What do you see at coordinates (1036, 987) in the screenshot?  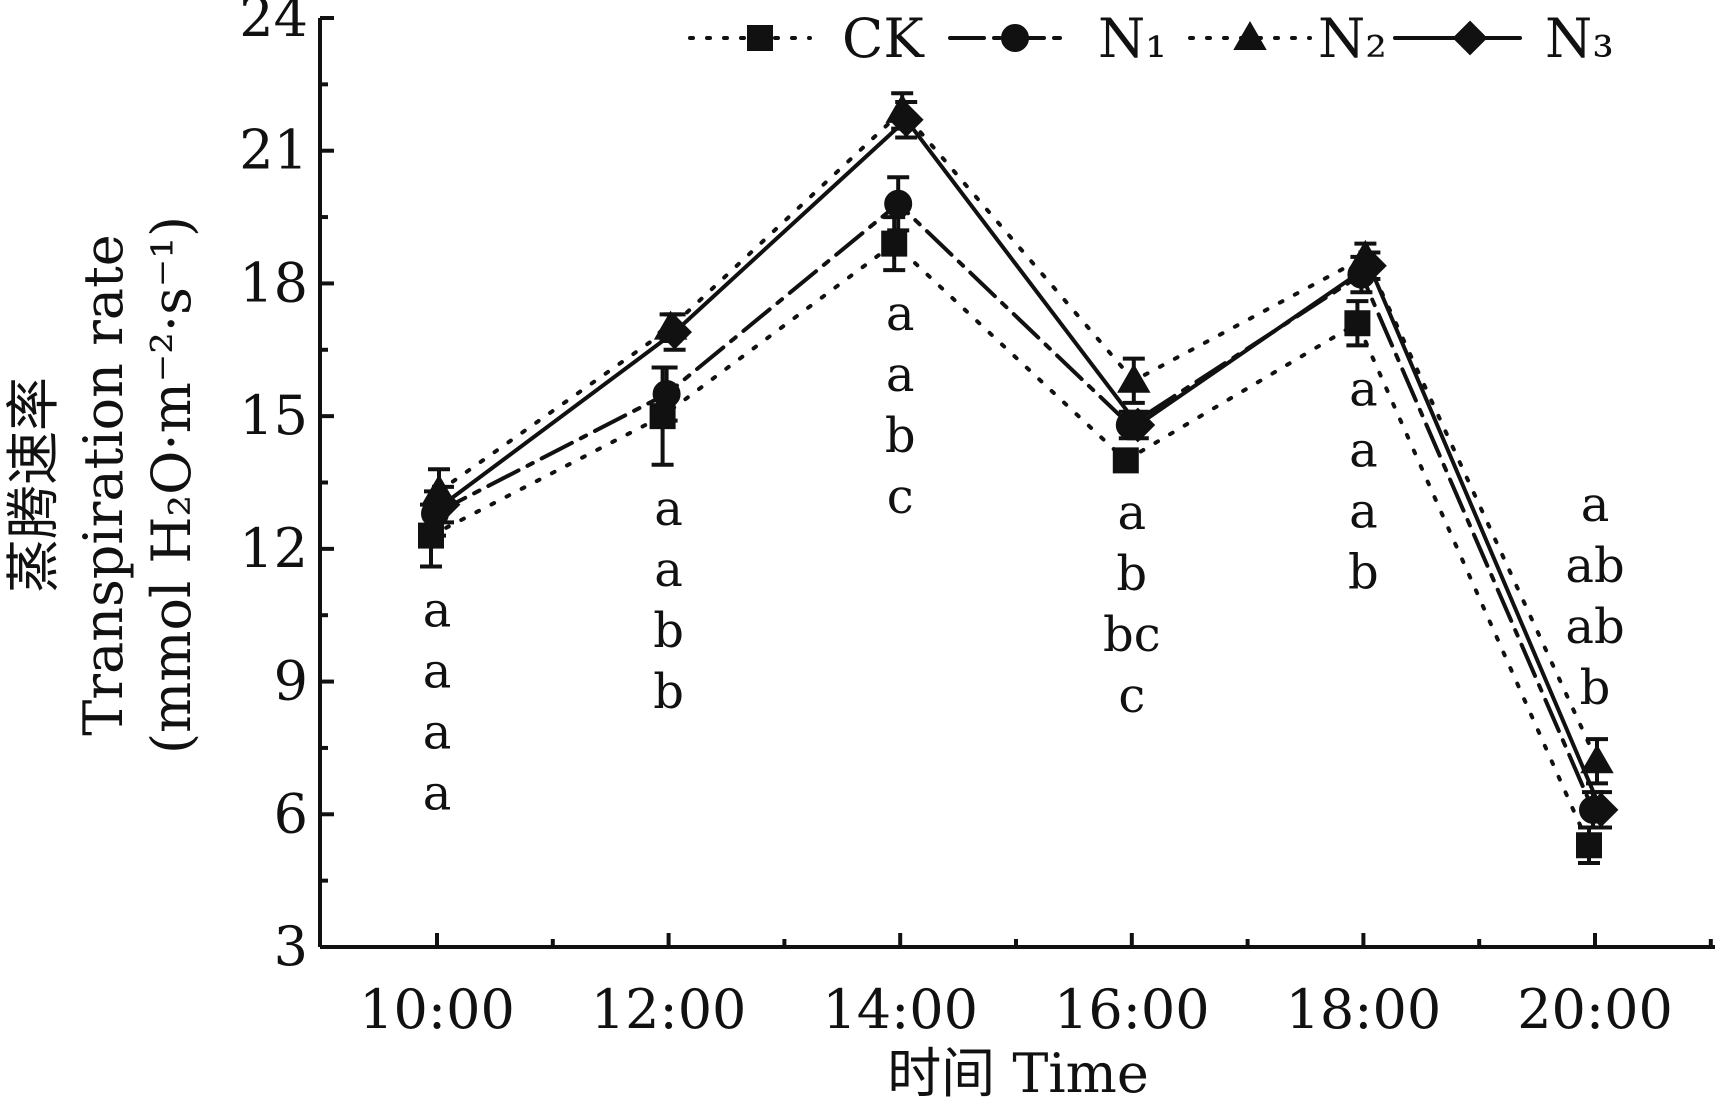 I see `x-axis-ticks: 10:00 12:00 14:00 16:00 18:00 20:00` at bounding box center [1036, 987].